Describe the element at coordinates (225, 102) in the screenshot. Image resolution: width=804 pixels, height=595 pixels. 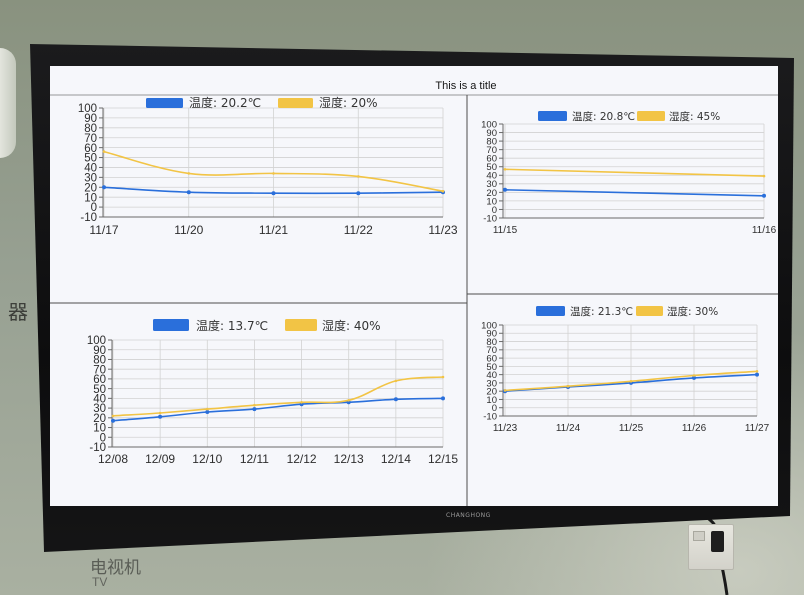
I see `legend-label-temperature: 温度: 20.2℃` at that location.